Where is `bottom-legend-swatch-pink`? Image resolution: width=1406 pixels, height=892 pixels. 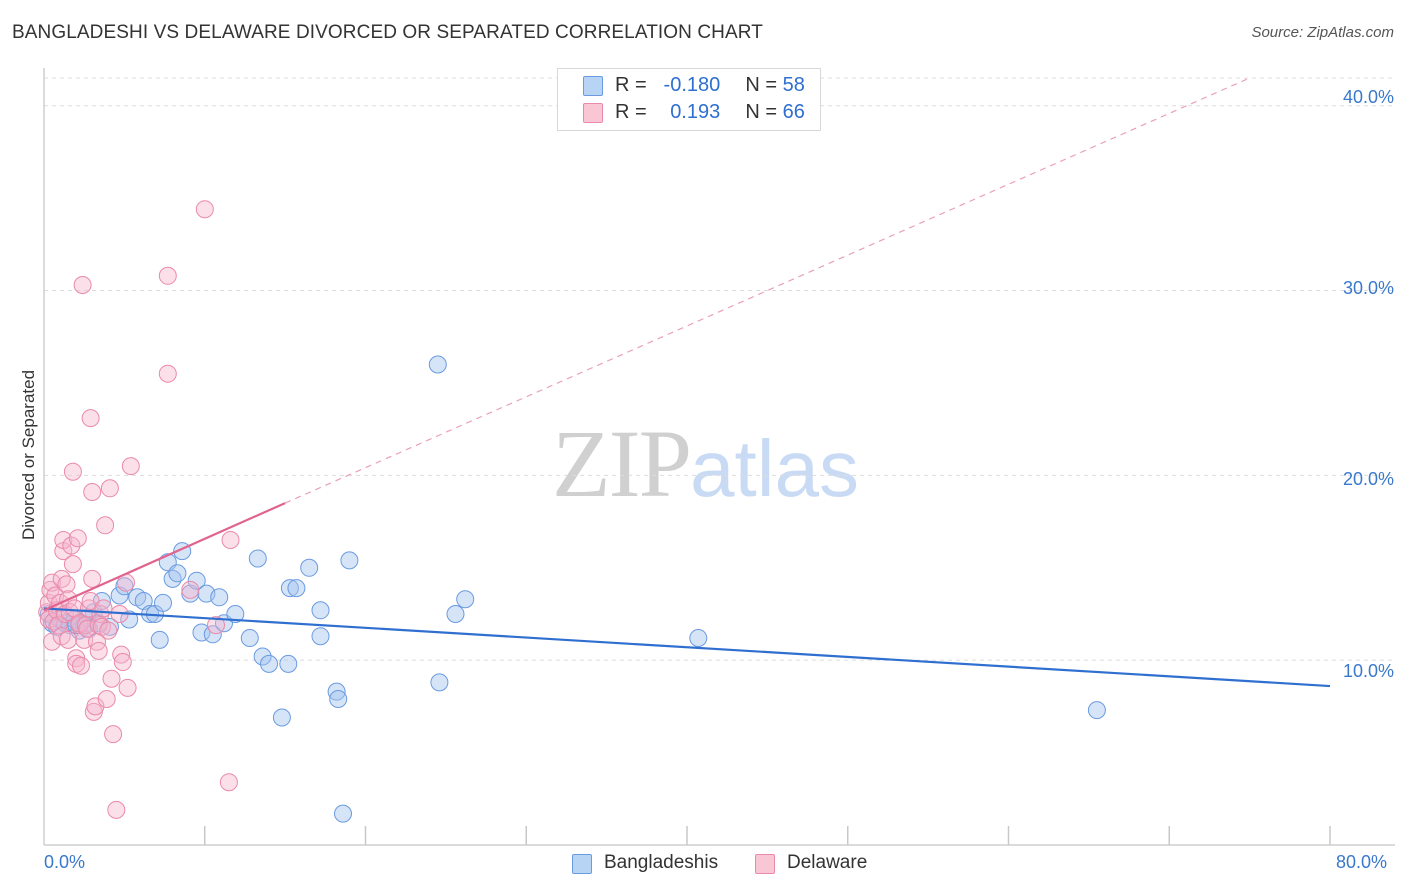 bottom-legend-swatch-pink is located at coordinates (765, 864).